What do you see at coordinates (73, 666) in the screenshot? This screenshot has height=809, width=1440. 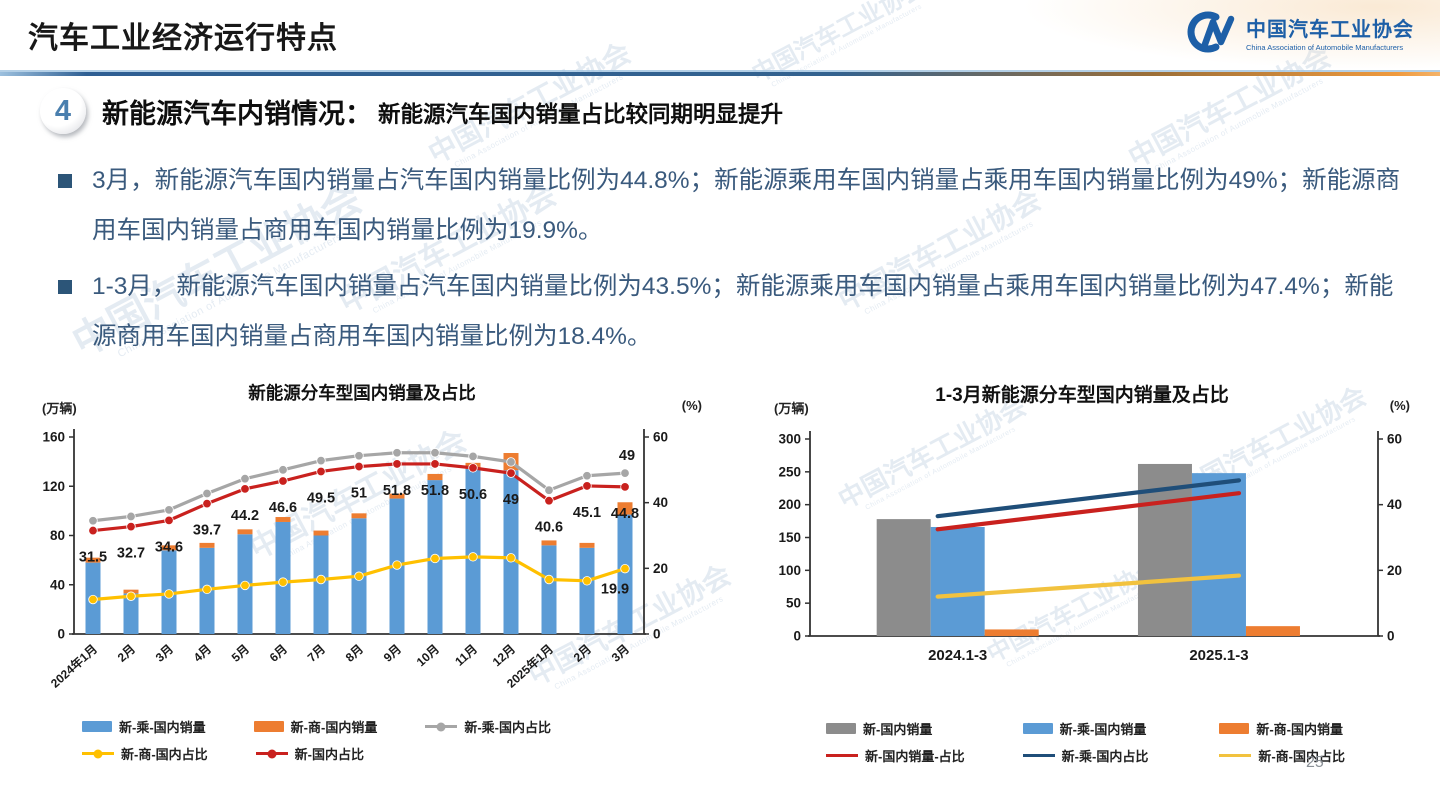 I see `svg-text: 2024年1月` at bounding box center [73, 666].